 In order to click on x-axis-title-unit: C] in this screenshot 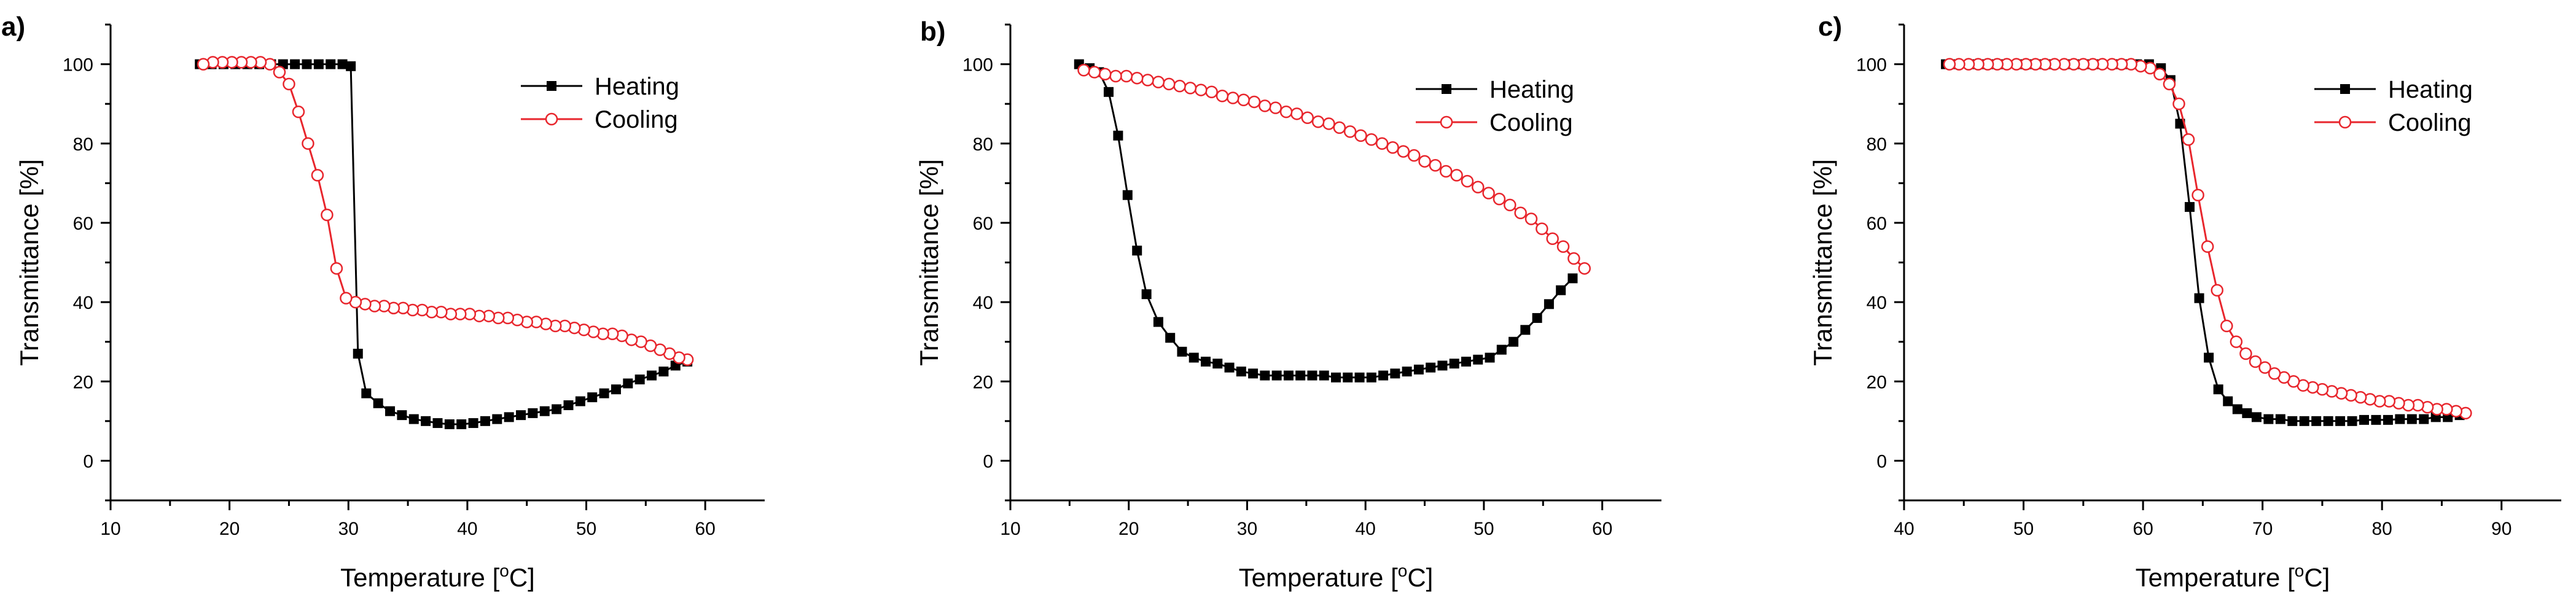, I will do `click(2317, 577)`.